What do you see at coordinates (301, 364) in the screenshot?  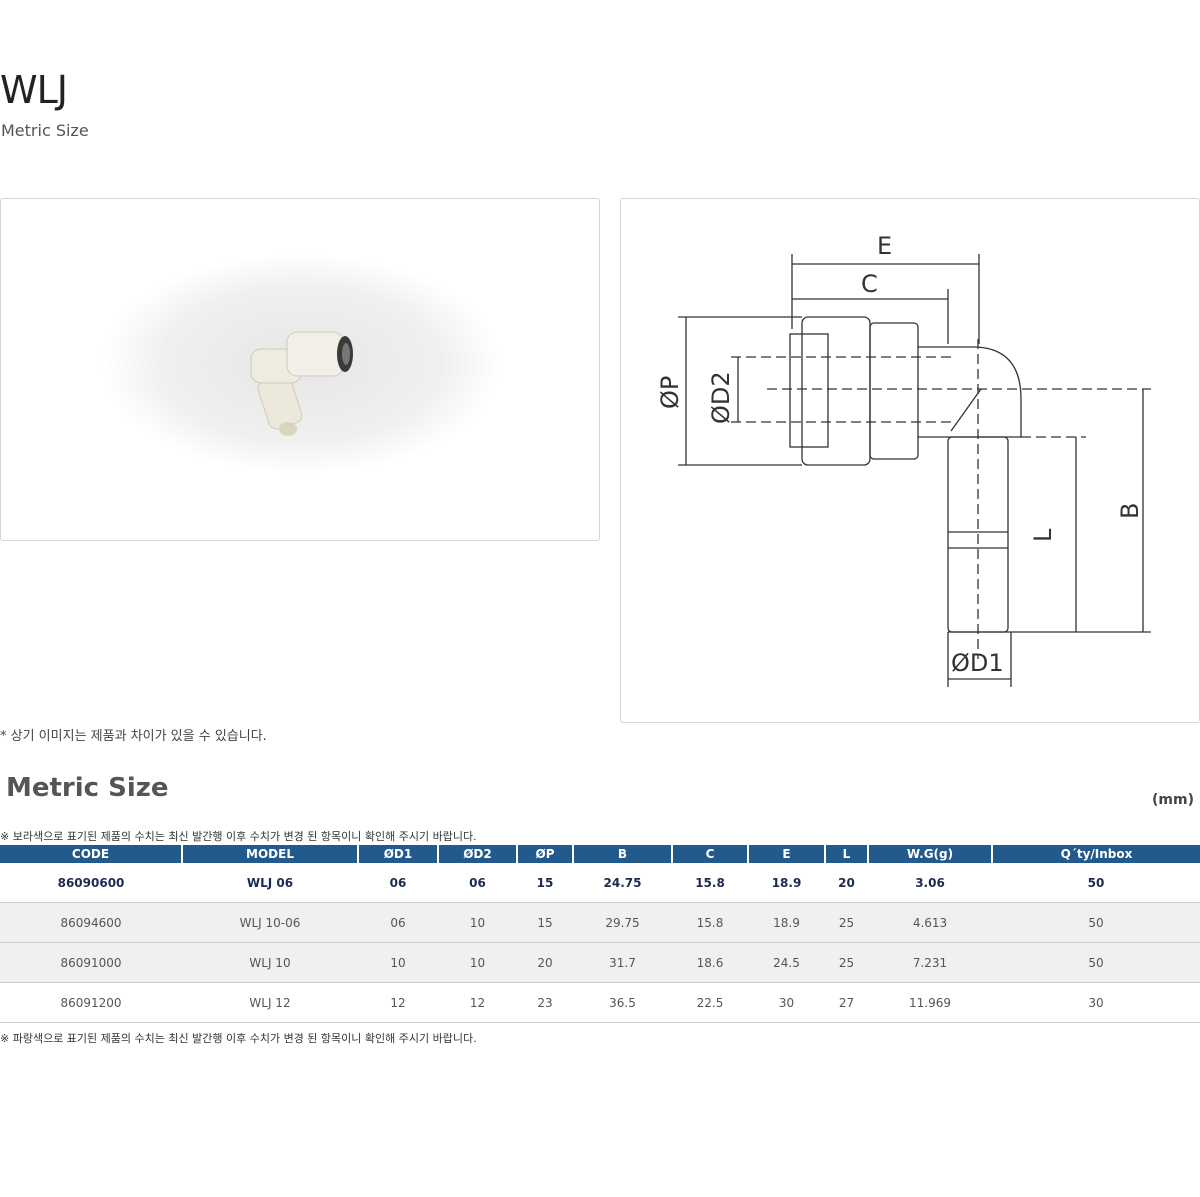 I see `elbow-fitting-image` at bounding box center [301, 364].